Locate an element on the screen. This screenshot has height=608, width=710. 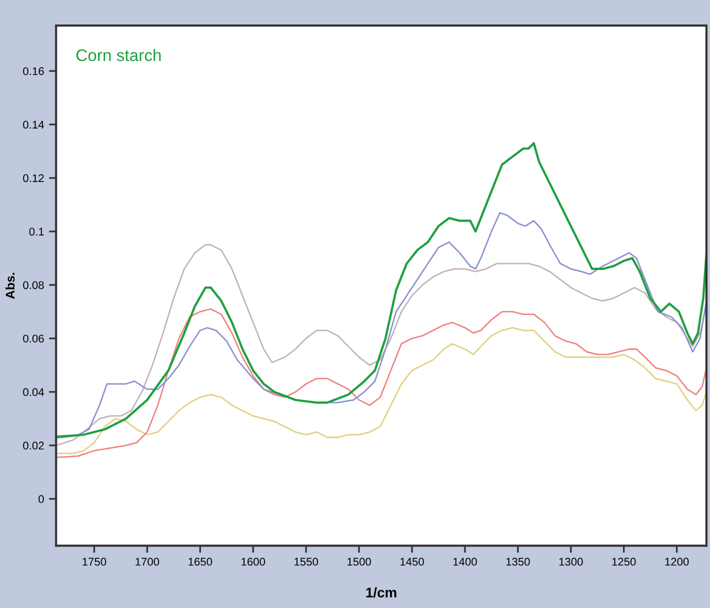
x-tick-label: 1450 is located at coordinates (412, 562).